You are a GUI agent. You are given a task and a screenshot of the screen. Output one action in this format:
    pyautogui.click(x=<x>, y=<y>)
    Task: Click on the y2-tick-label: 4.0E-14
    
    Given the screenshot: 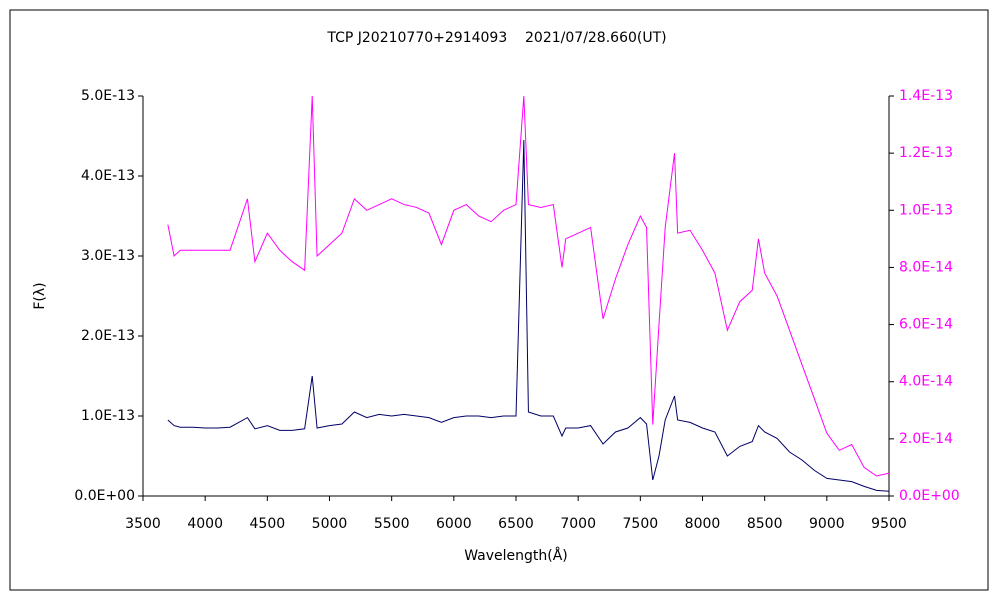 What is the action you would take?
    pyautogui.click(x=926, y=382)
    